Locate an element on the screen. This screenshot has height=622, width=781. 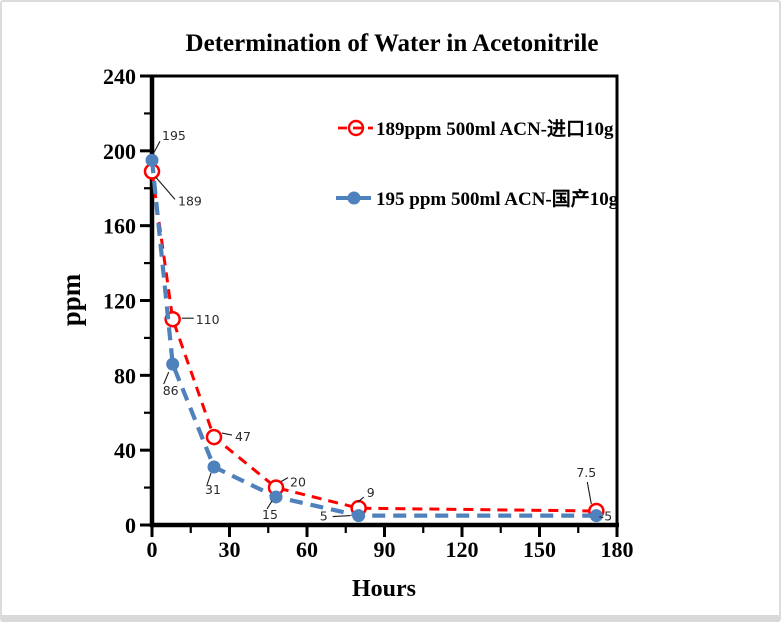
data-point-label: 31 is located at coordinates (213, 489).